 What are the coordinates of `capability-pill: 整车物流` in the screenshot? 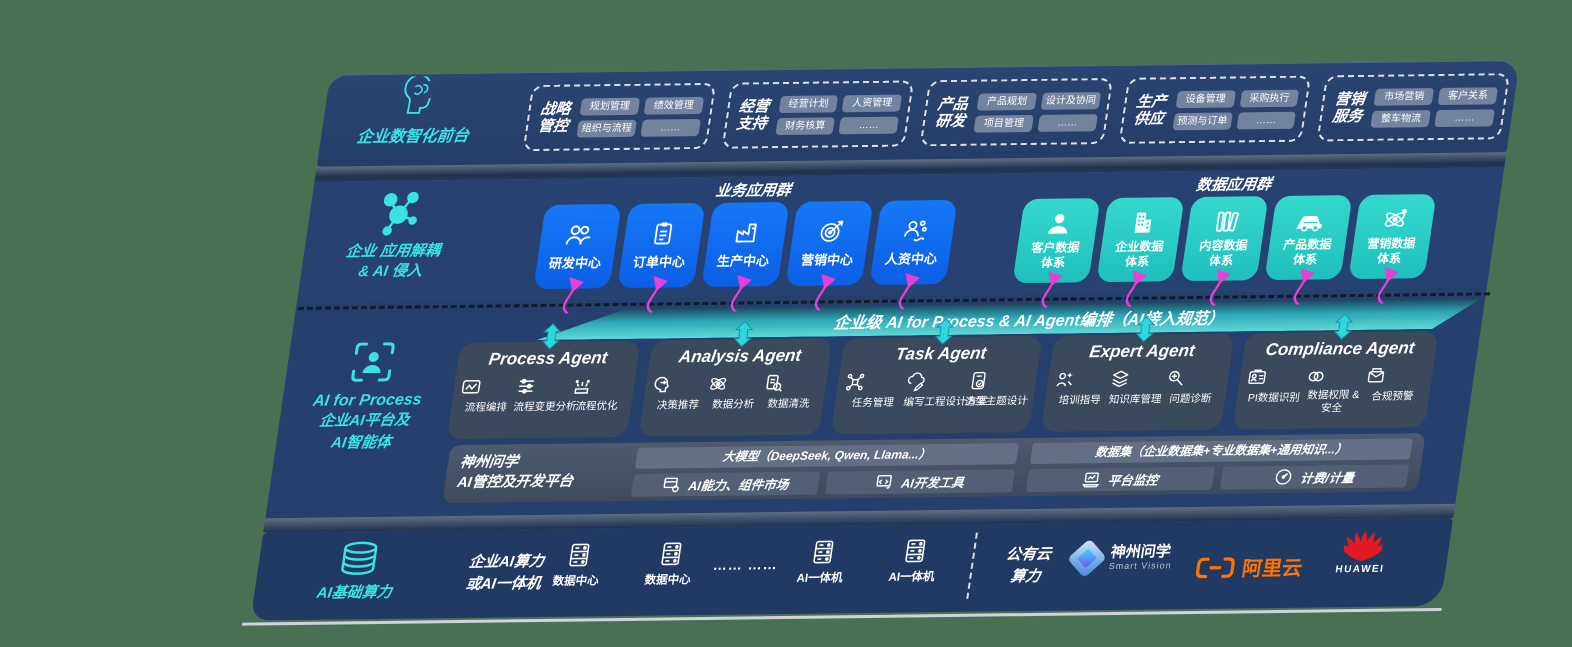 It's located at (1401, 118).